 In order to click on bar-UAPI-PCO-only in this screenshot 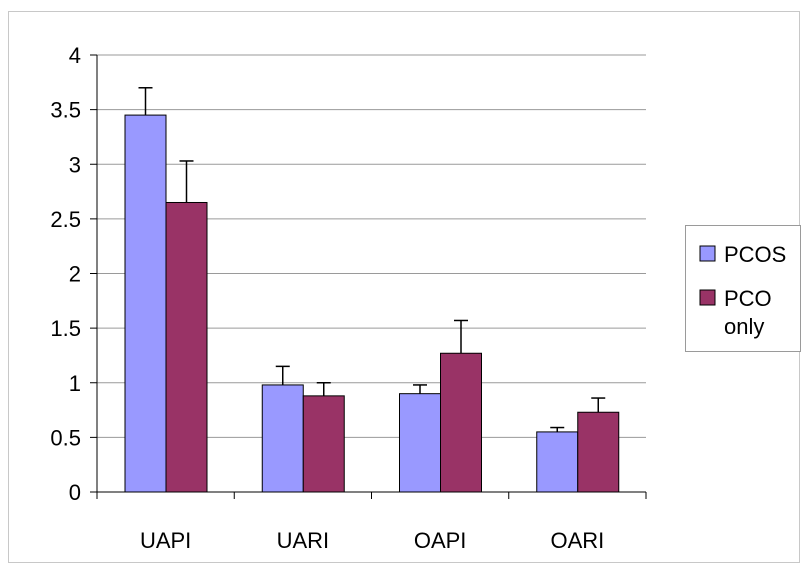, I will do `click(186, 347)`.